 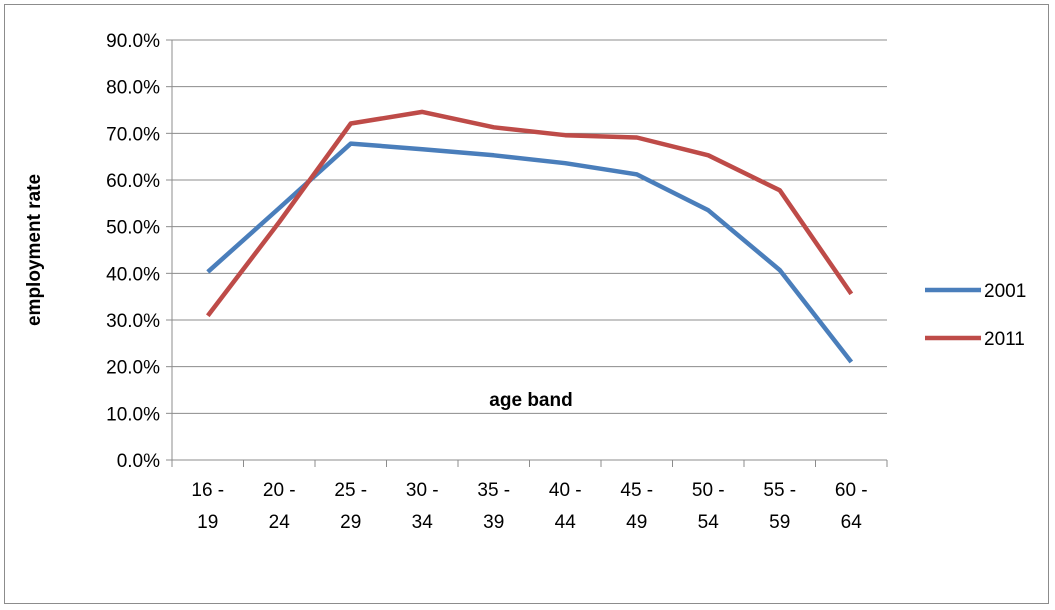 What do you see at coordinates (566, 522) in the screenshot?
I see `x-tick-label-line: 44` at bounding box center [566, 522].